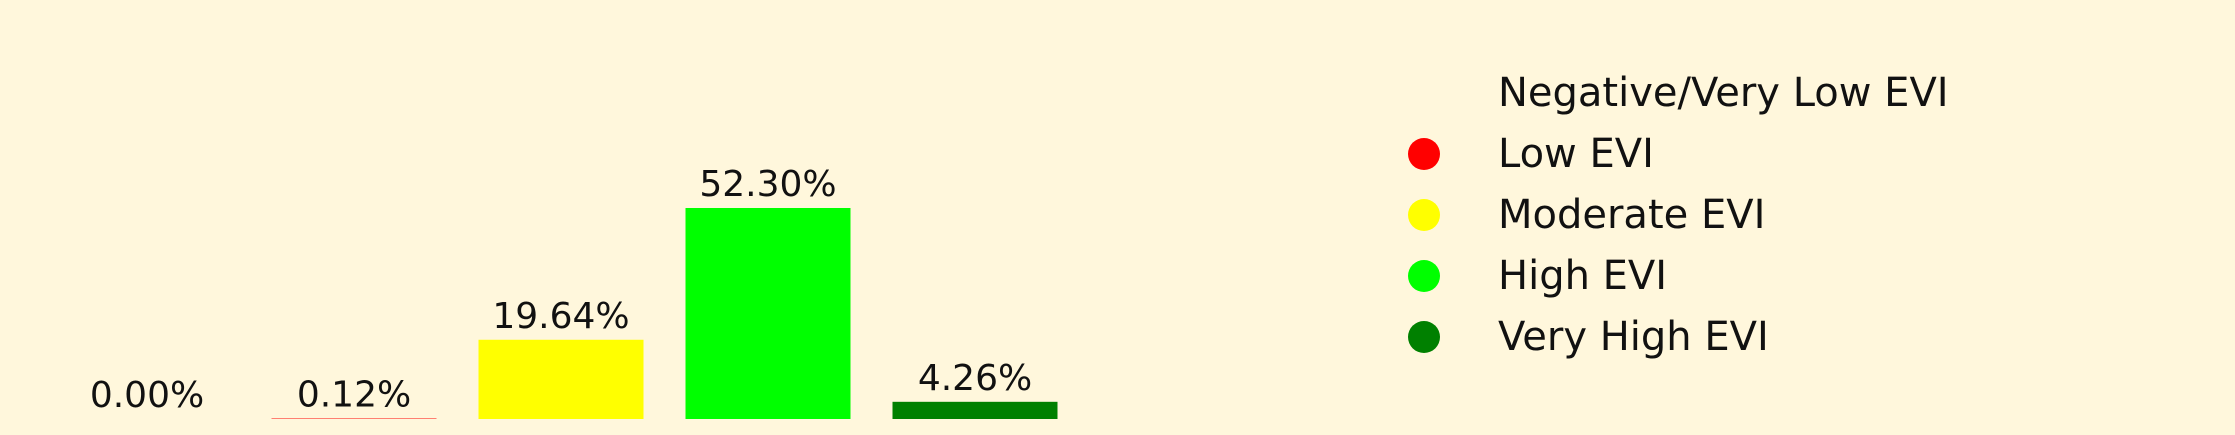 The height and width of the screenshot is (435, 2235). Describe the element at coordinates (767, 184) in the screenshot. I see `data-label-high: 52.30%` at that location.